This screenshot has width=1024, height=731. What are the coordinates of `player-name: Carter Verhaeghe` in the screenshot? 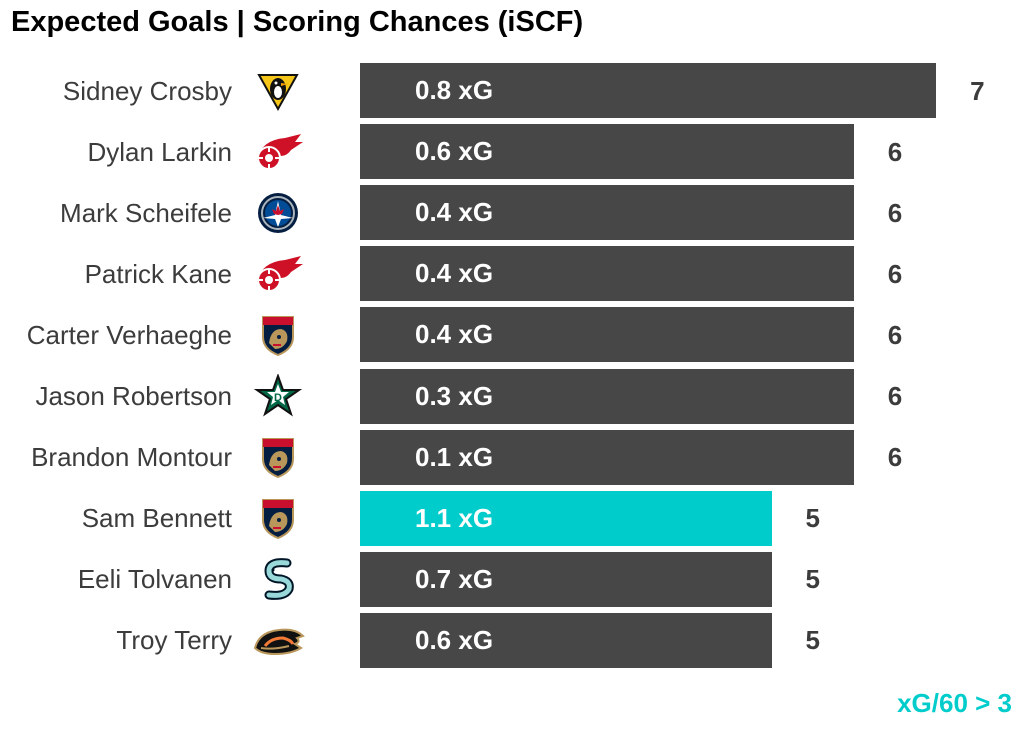 It's located at (129, 334).